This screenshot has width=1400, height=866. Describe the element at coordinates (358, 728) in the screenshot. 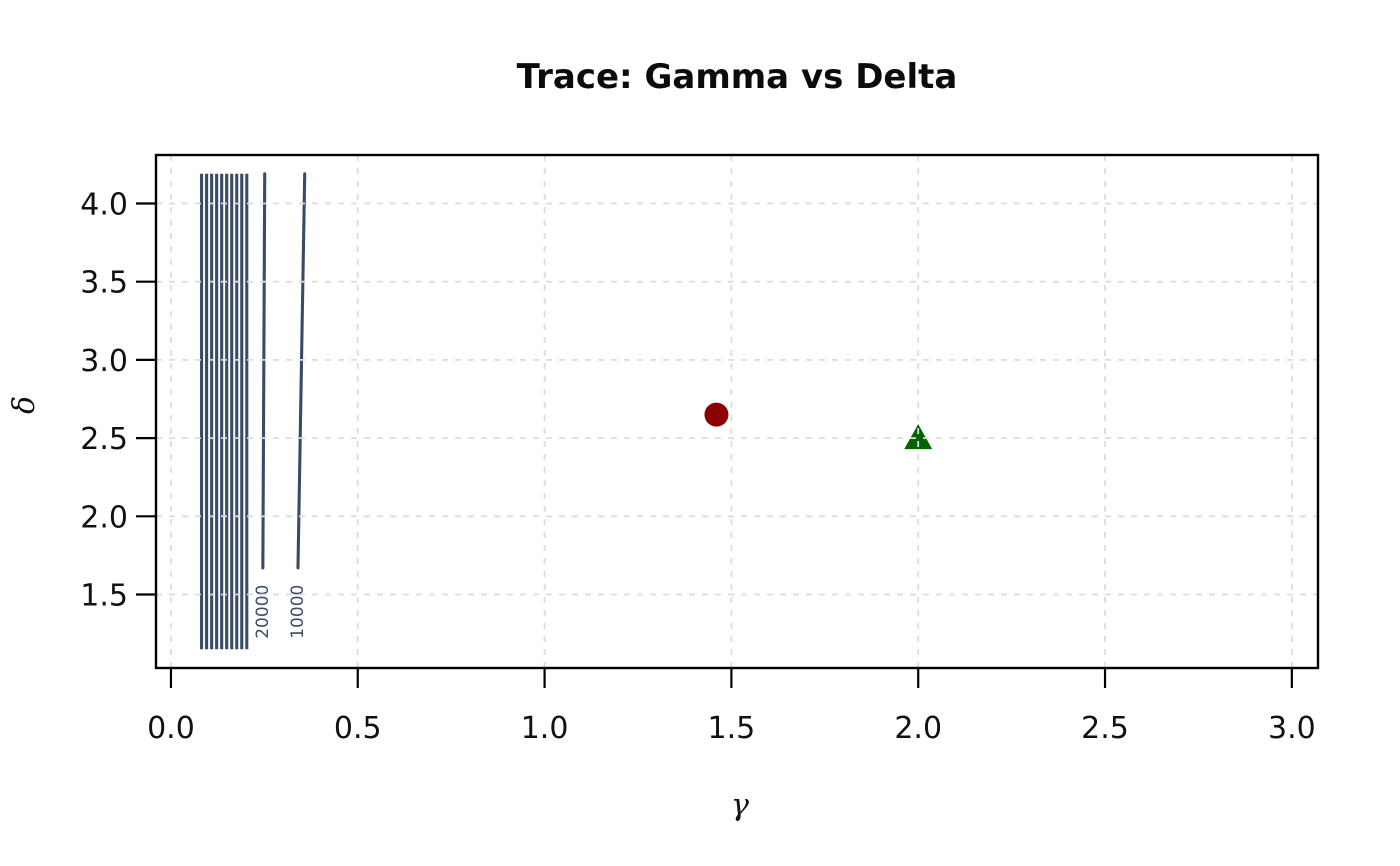

I see `x-tick-label: 0.5` at that location.